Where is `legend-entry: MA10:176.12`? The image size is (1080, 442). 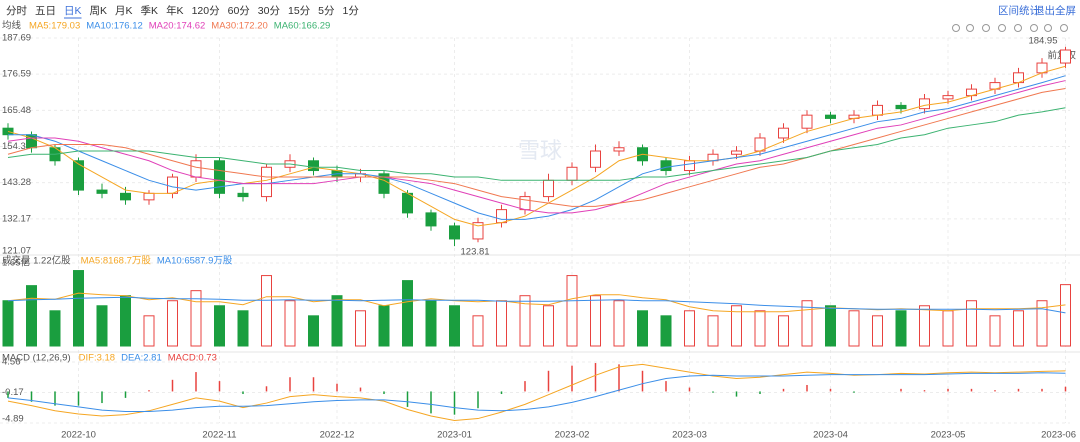 legend-entry: MA10:176.12 is located at coordinates (114, 26).